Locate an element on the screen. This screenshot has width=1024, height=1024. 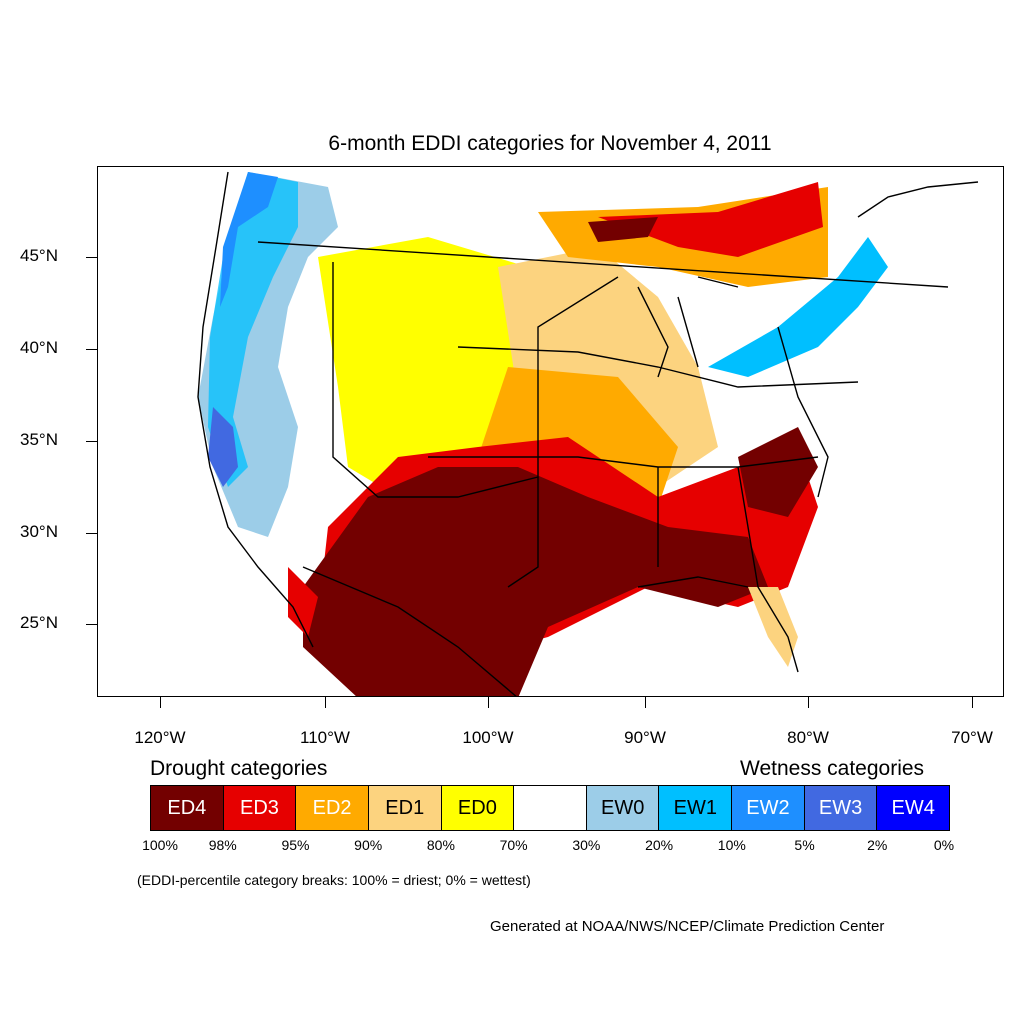
legend-box-ed2: ED2 is located at coordinates (332, 808).